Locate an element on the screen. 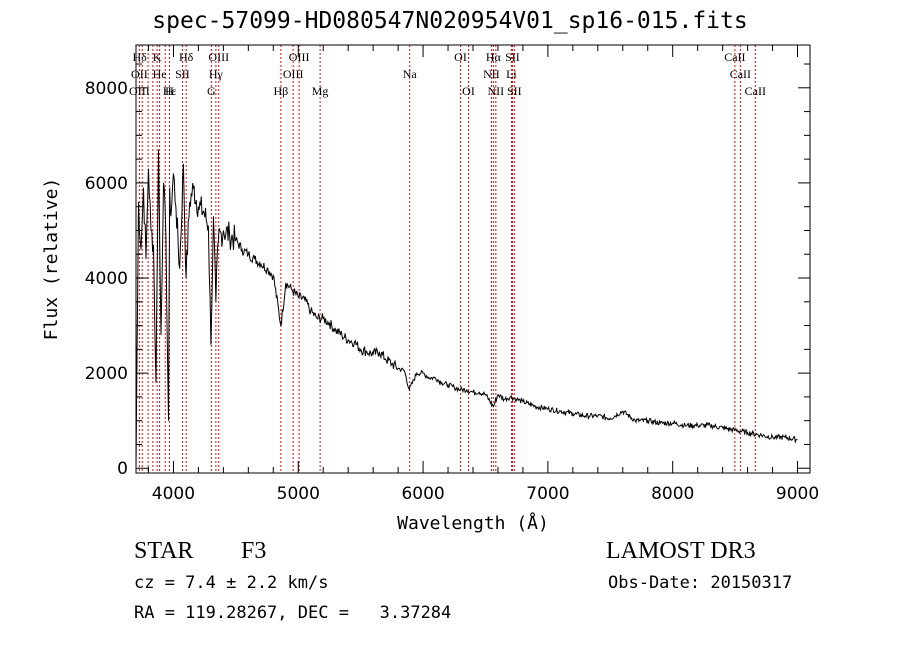 This screenshot has height=649, width=900. survey-name: LAMOST DR3 is located at coordinates (681, 551).